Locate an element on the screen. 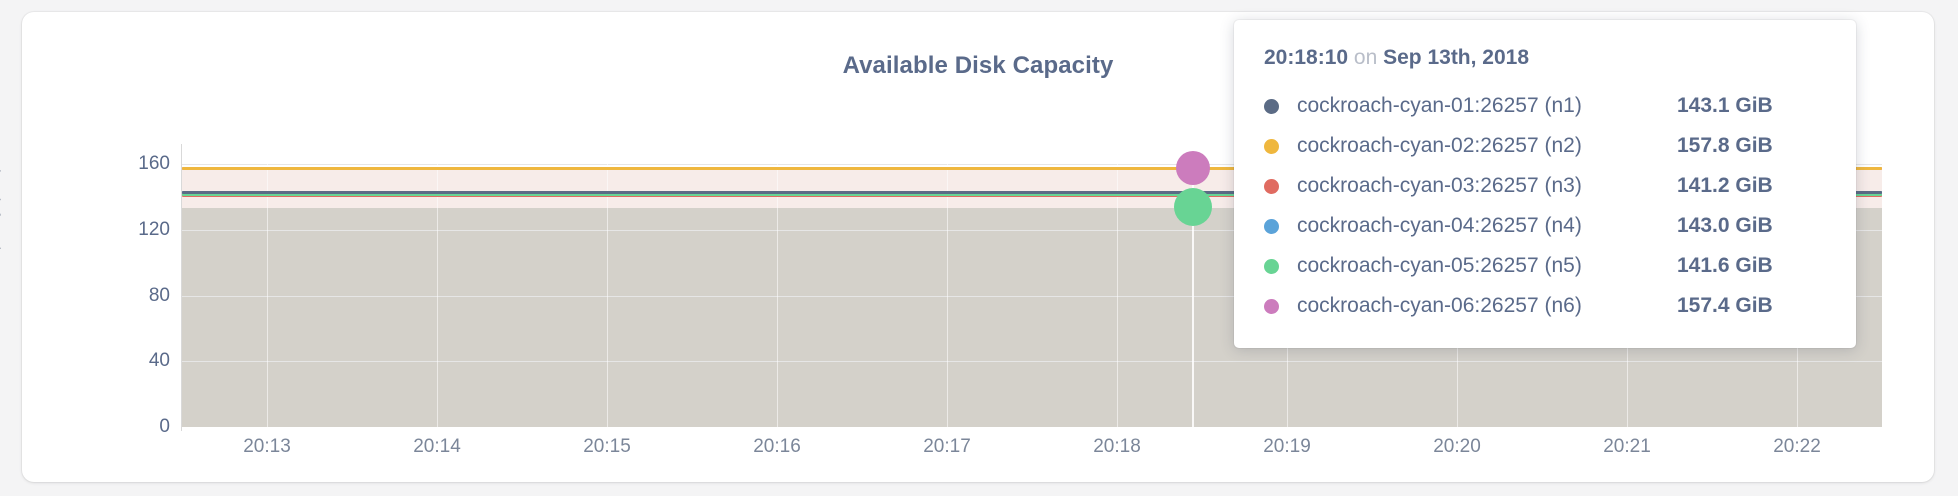 The width and height of the screenshot is (1958, 496). tooltip-row: cockroach-cyan-03:26257 (n3) 141.2 GiB is located at coordinates (1545, 186).